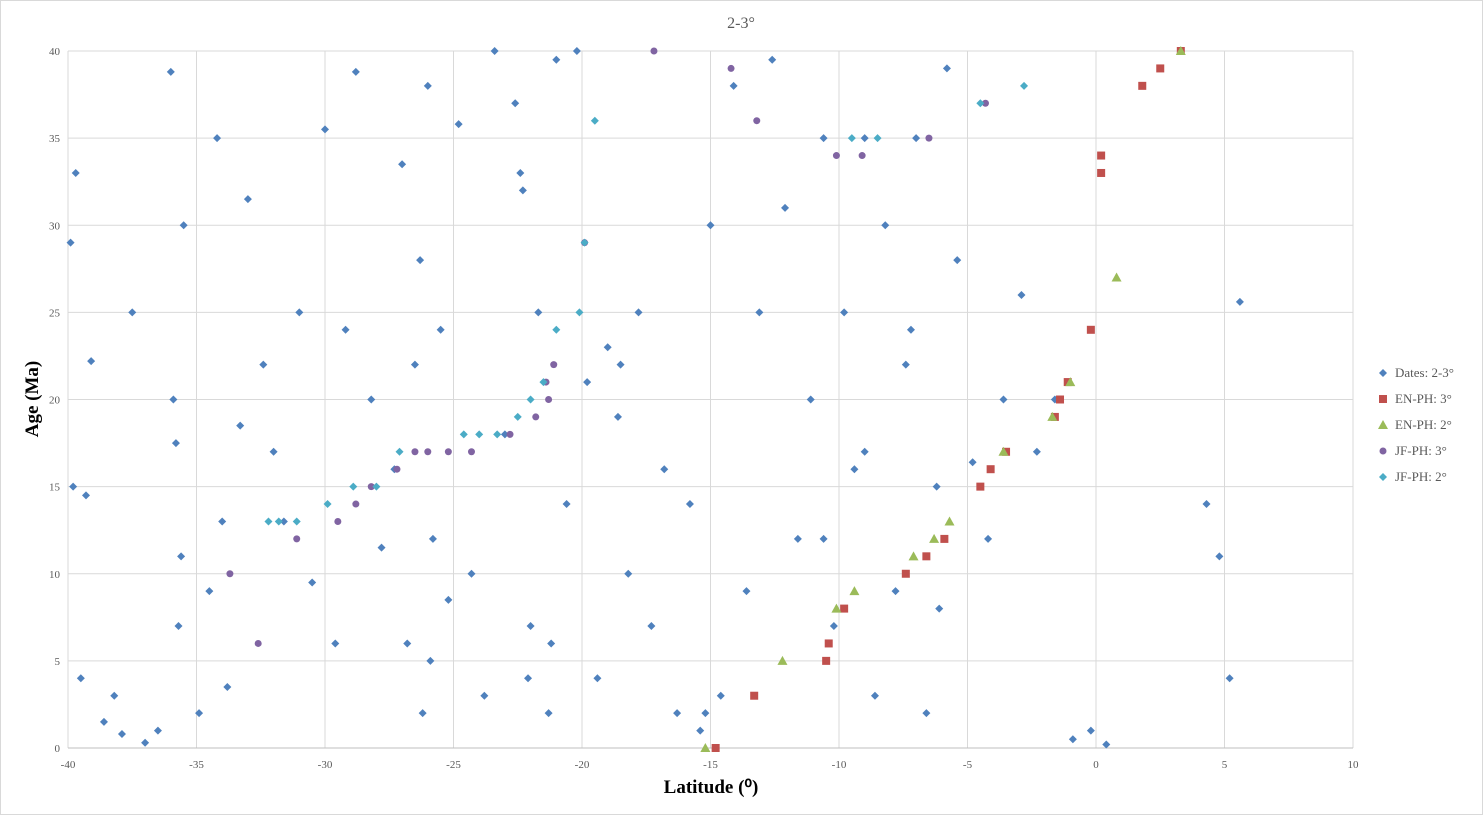 The image size is (1483, 819). I want to click on x-tick-label: -10, so click(839, 765).